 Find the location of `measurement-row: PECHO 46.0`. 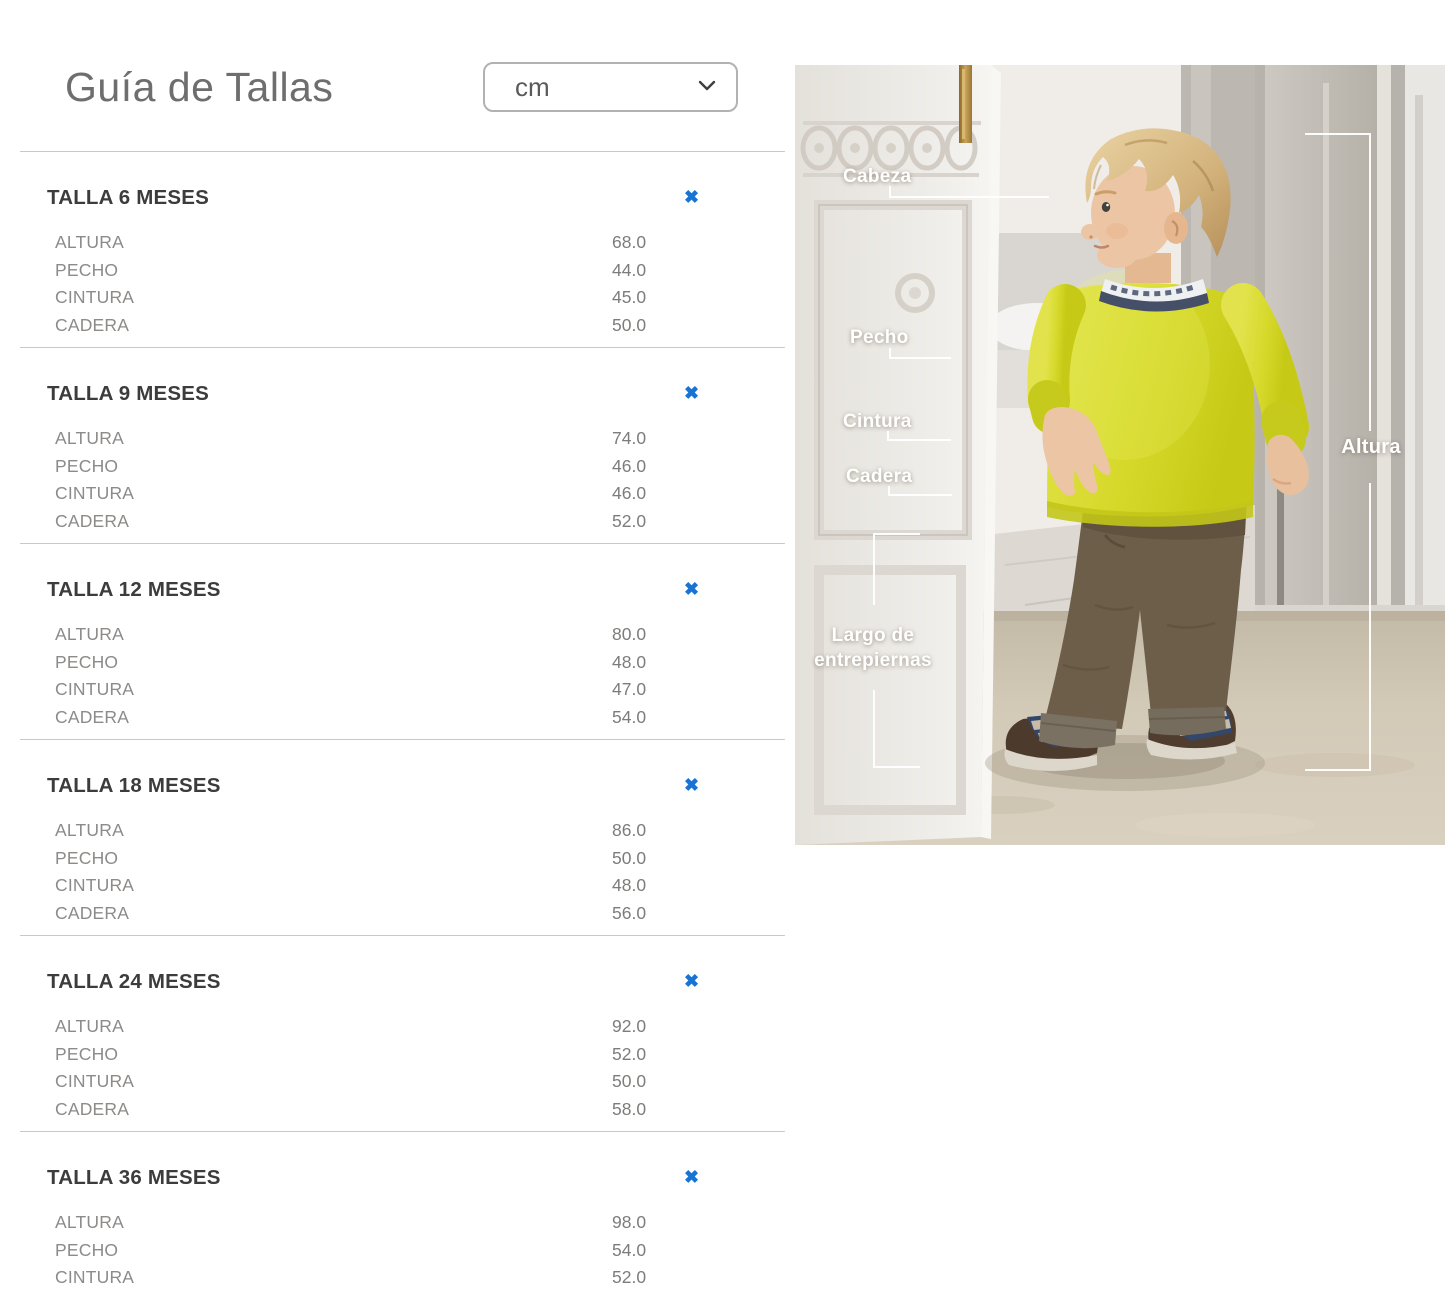

measurement-row: PECHO 46.0 is located at coordinates (402, 467).